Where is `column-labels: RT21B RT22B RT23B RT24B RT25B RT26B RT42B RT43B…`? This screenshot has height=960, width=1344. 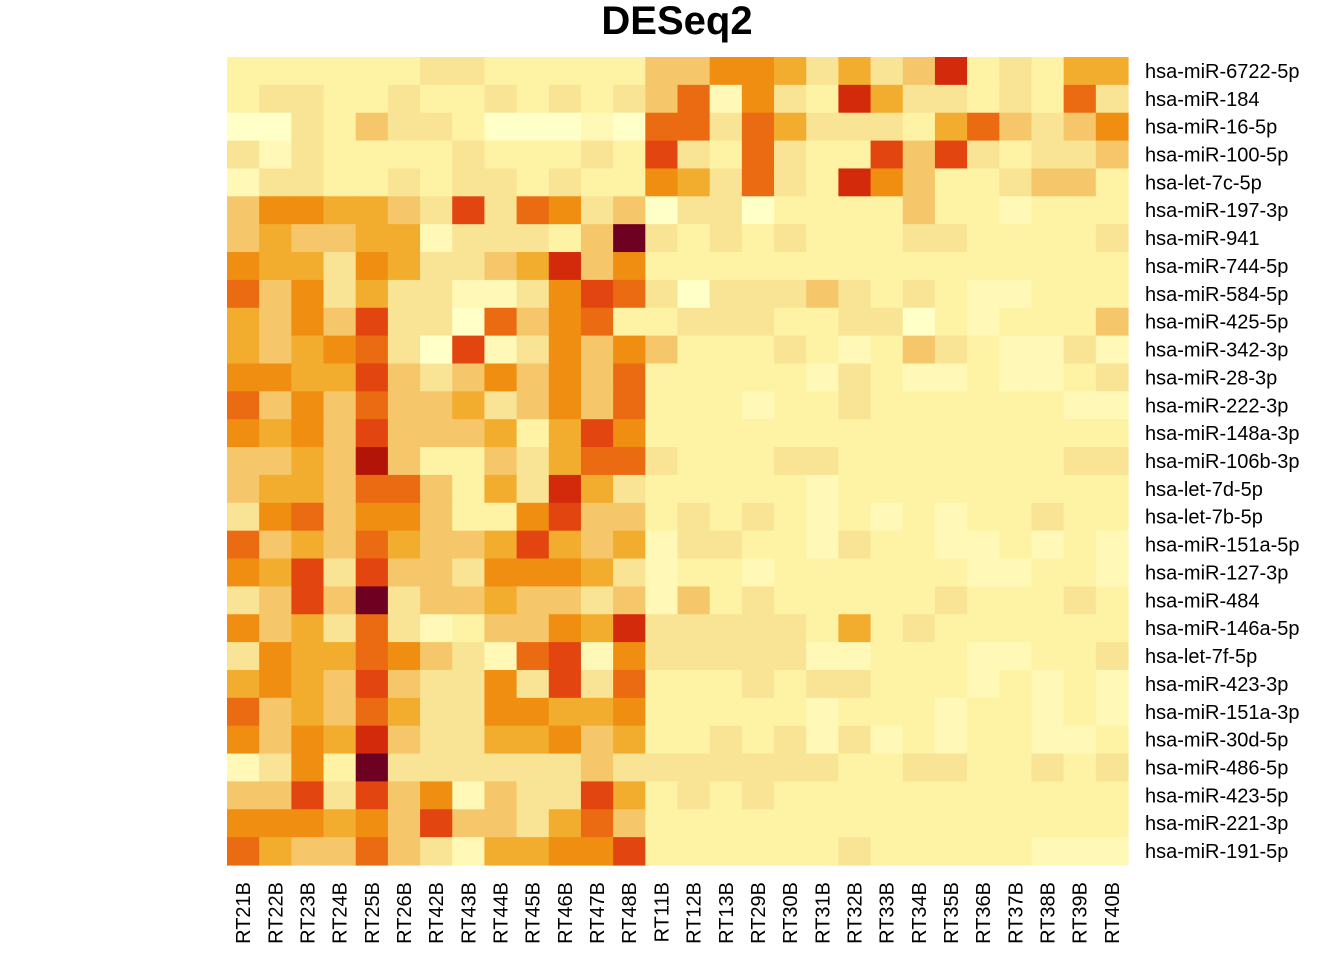
column-labels: RT21B RT22B RT23B RT24B RT25B RT26B RT42B RT43B… is located at coordinates (678, 913).